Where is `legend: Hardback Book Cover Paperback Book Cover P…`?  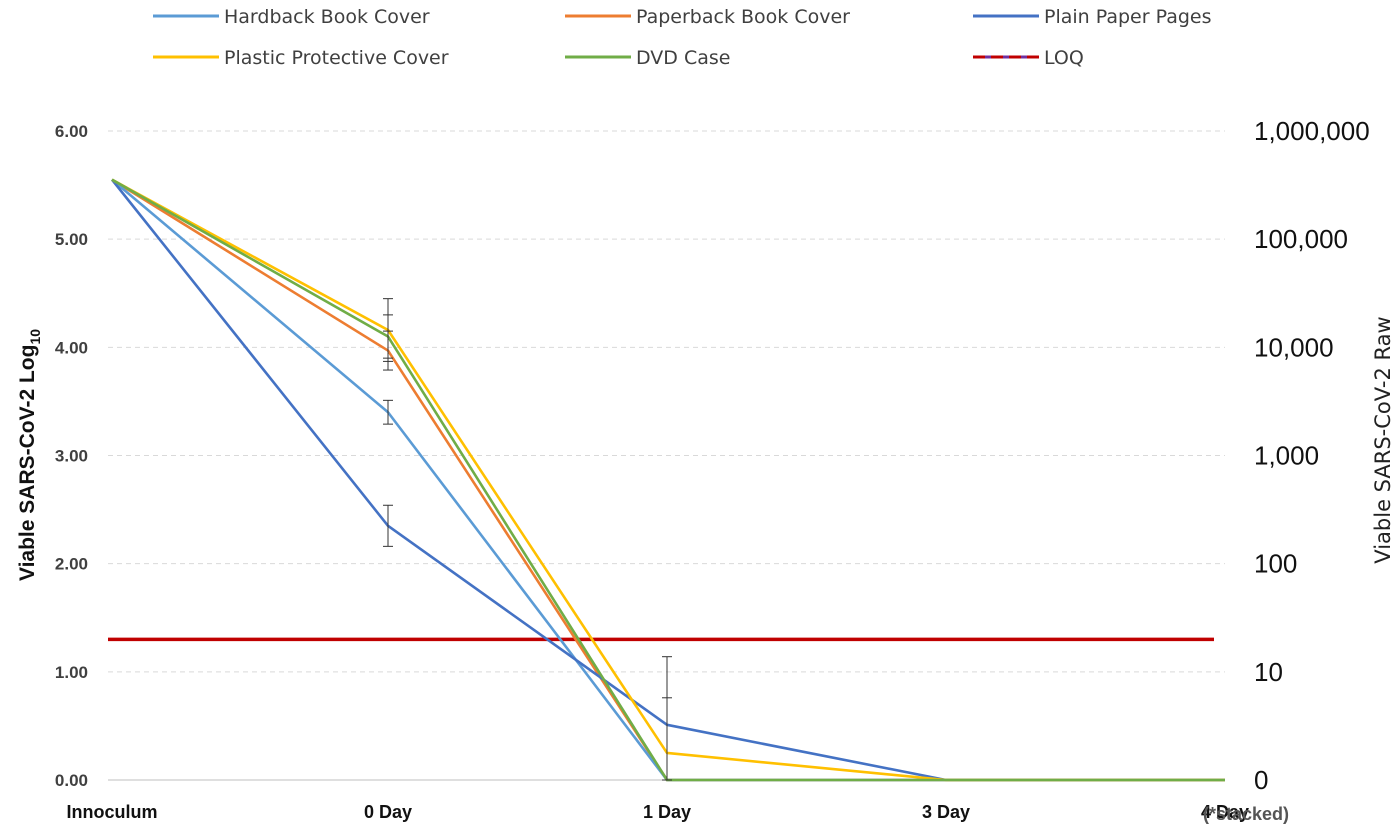 legend: Hardback Book Cover Paperback Book Cover P… is located at coordinates (682, 37).